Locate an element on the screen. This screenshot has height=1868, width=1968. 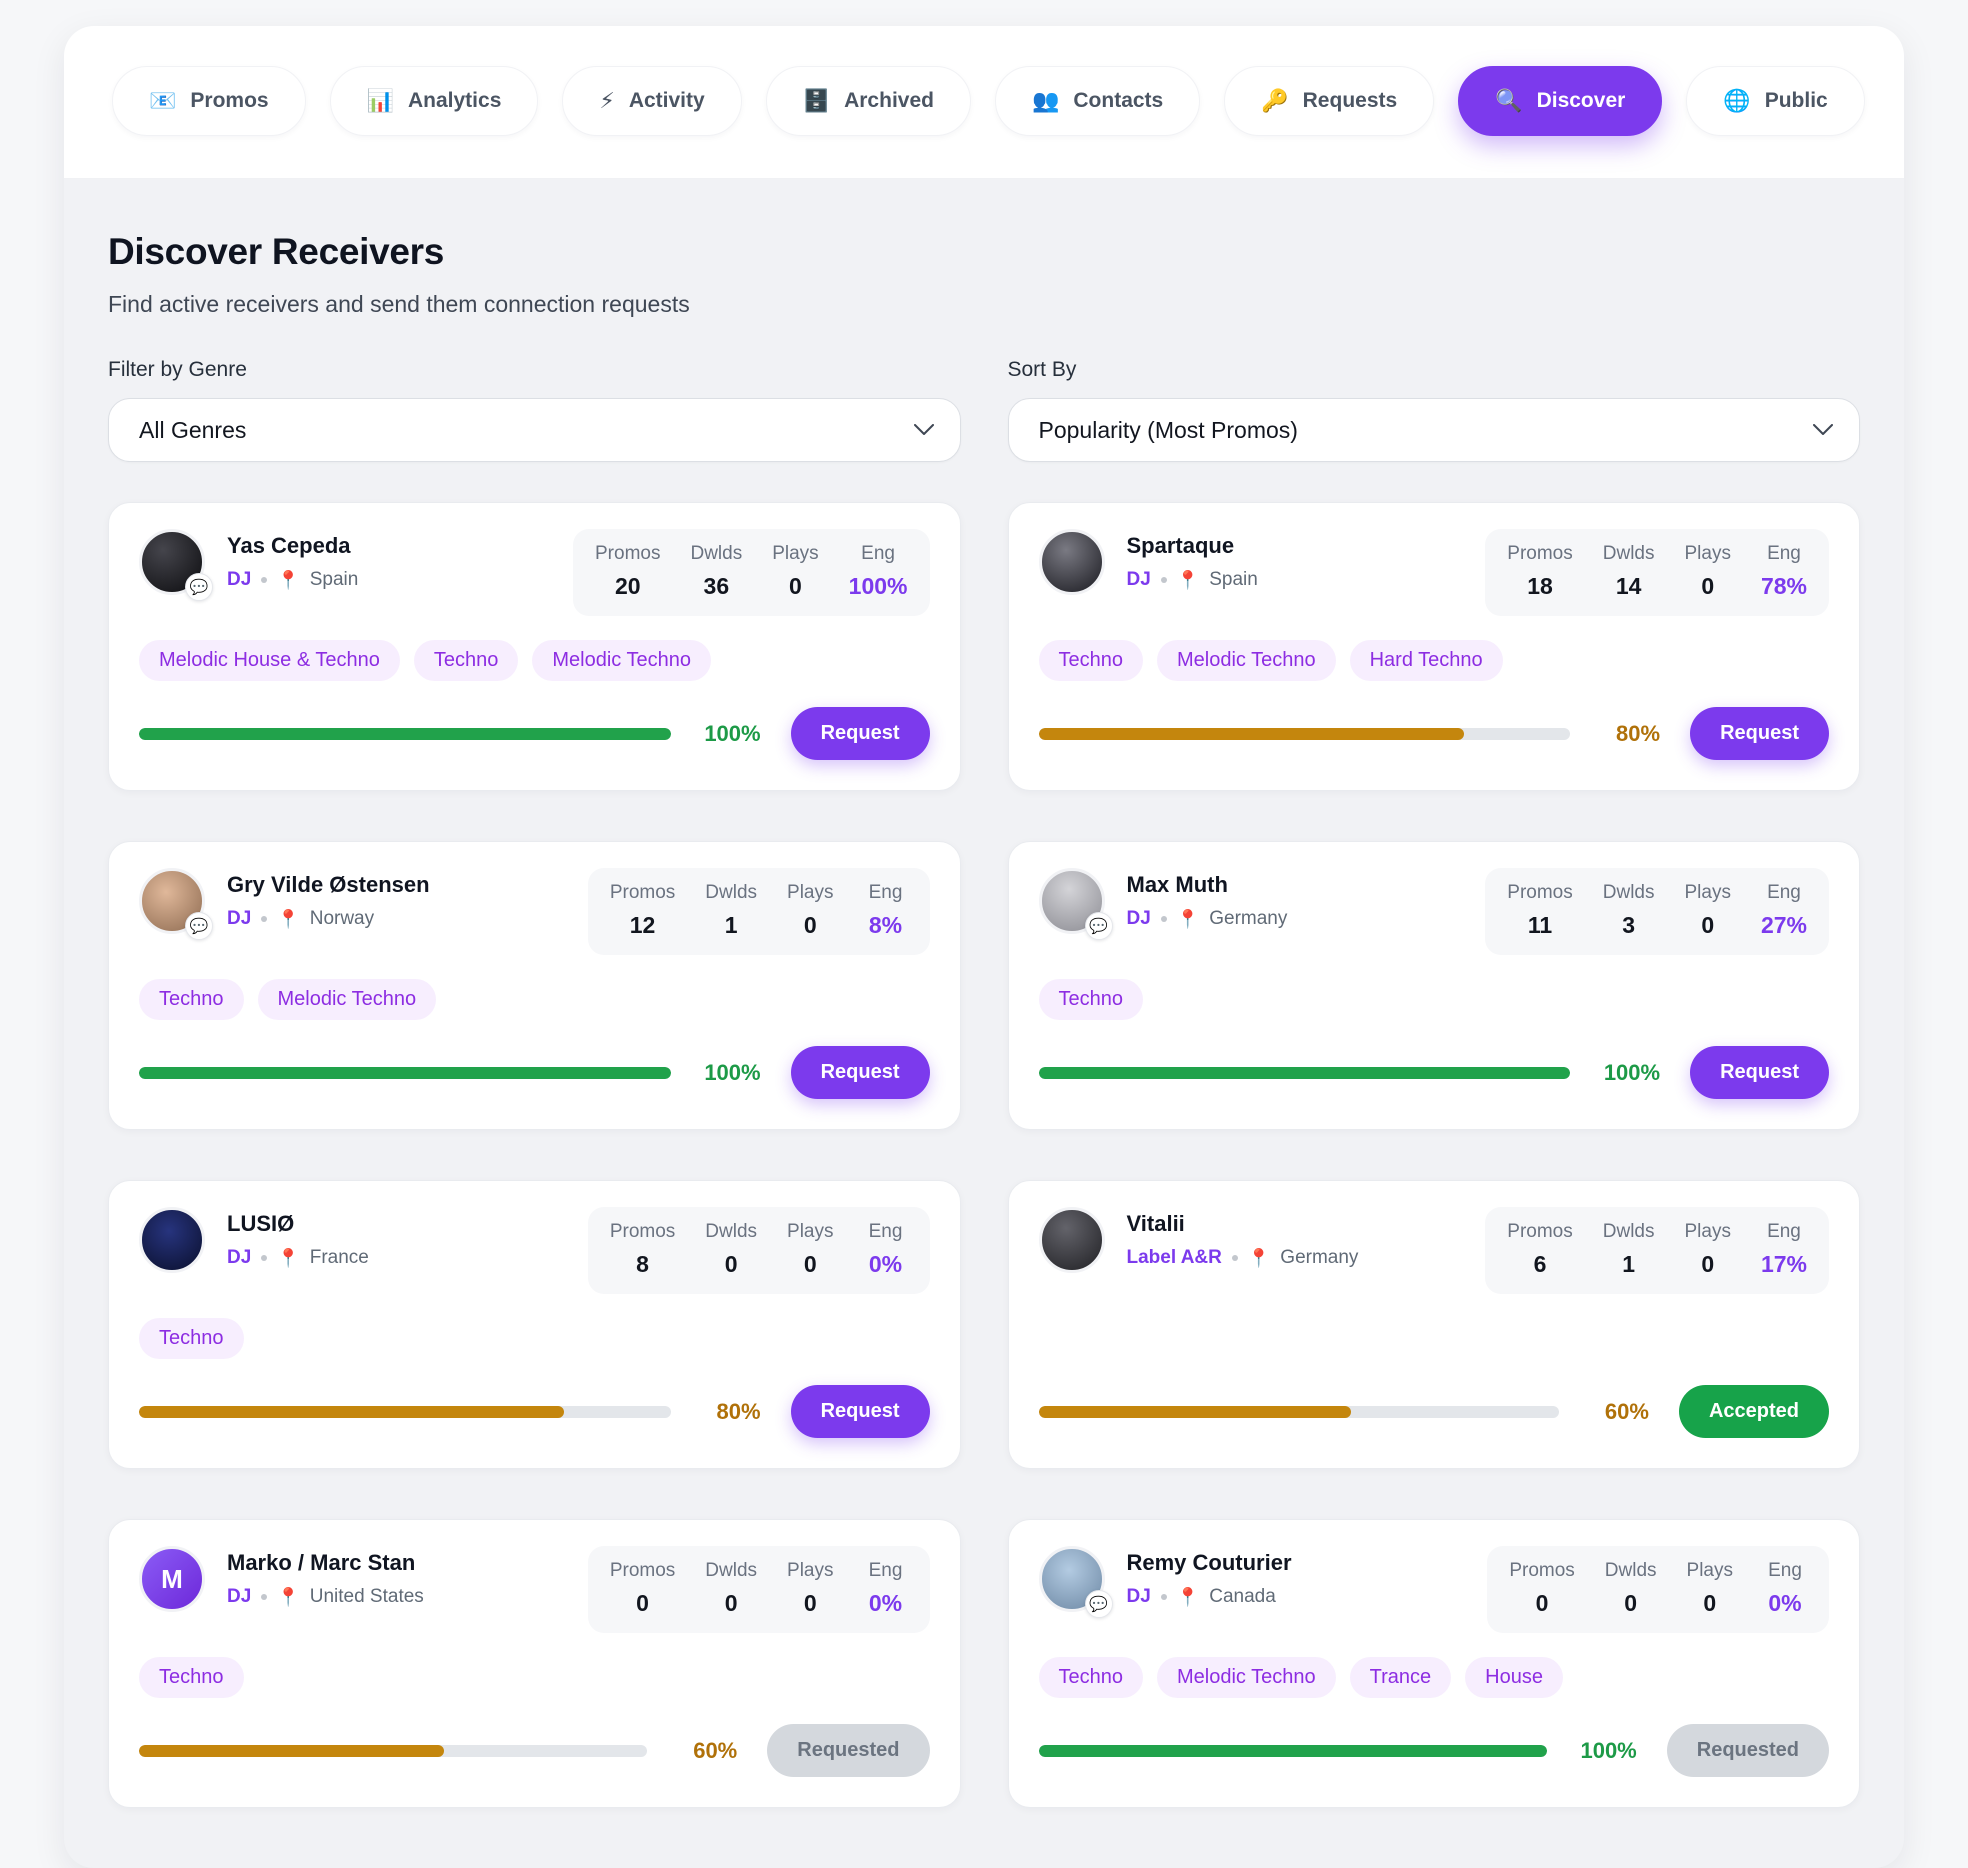
genre-chip: Melodic Techno is located at coordinates (347, 999).